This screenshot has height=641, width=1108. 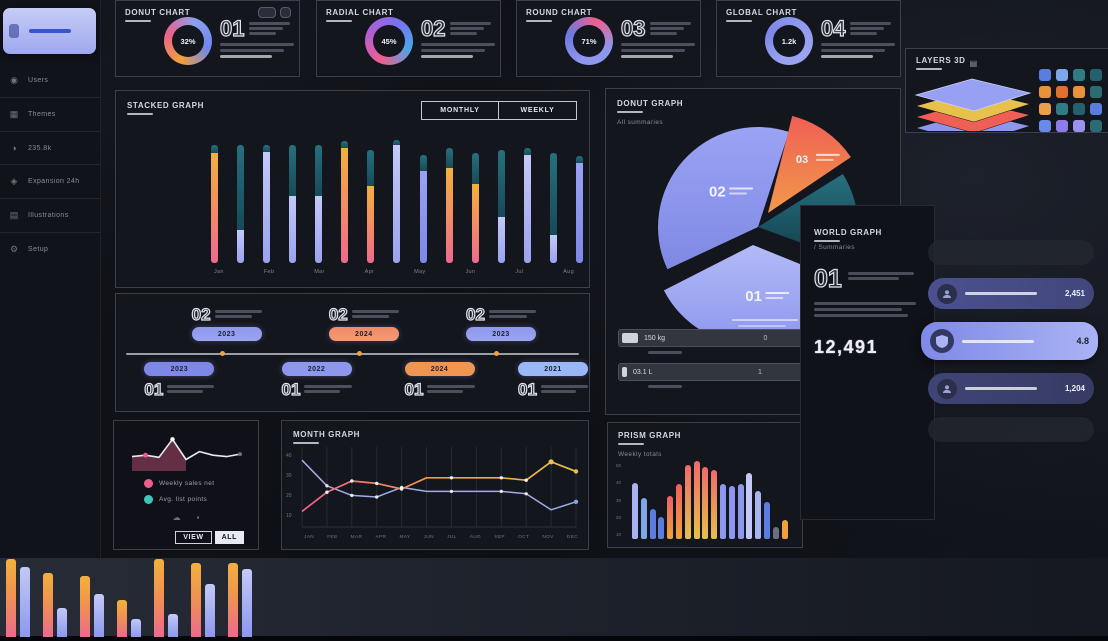 What do you see at coordinates (827, 279) in the screenshot?
I see `world-card-number: 01` at bounding box center [827, 279].